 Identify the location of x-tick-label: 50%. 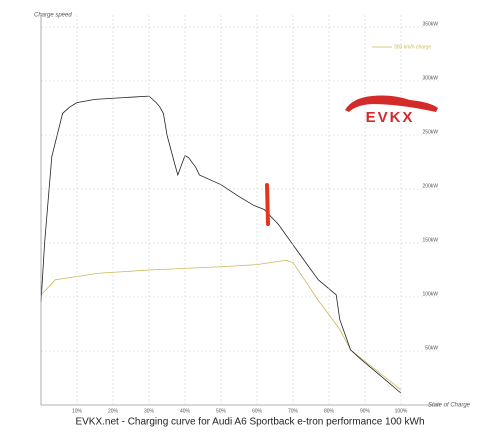
(221, 411).